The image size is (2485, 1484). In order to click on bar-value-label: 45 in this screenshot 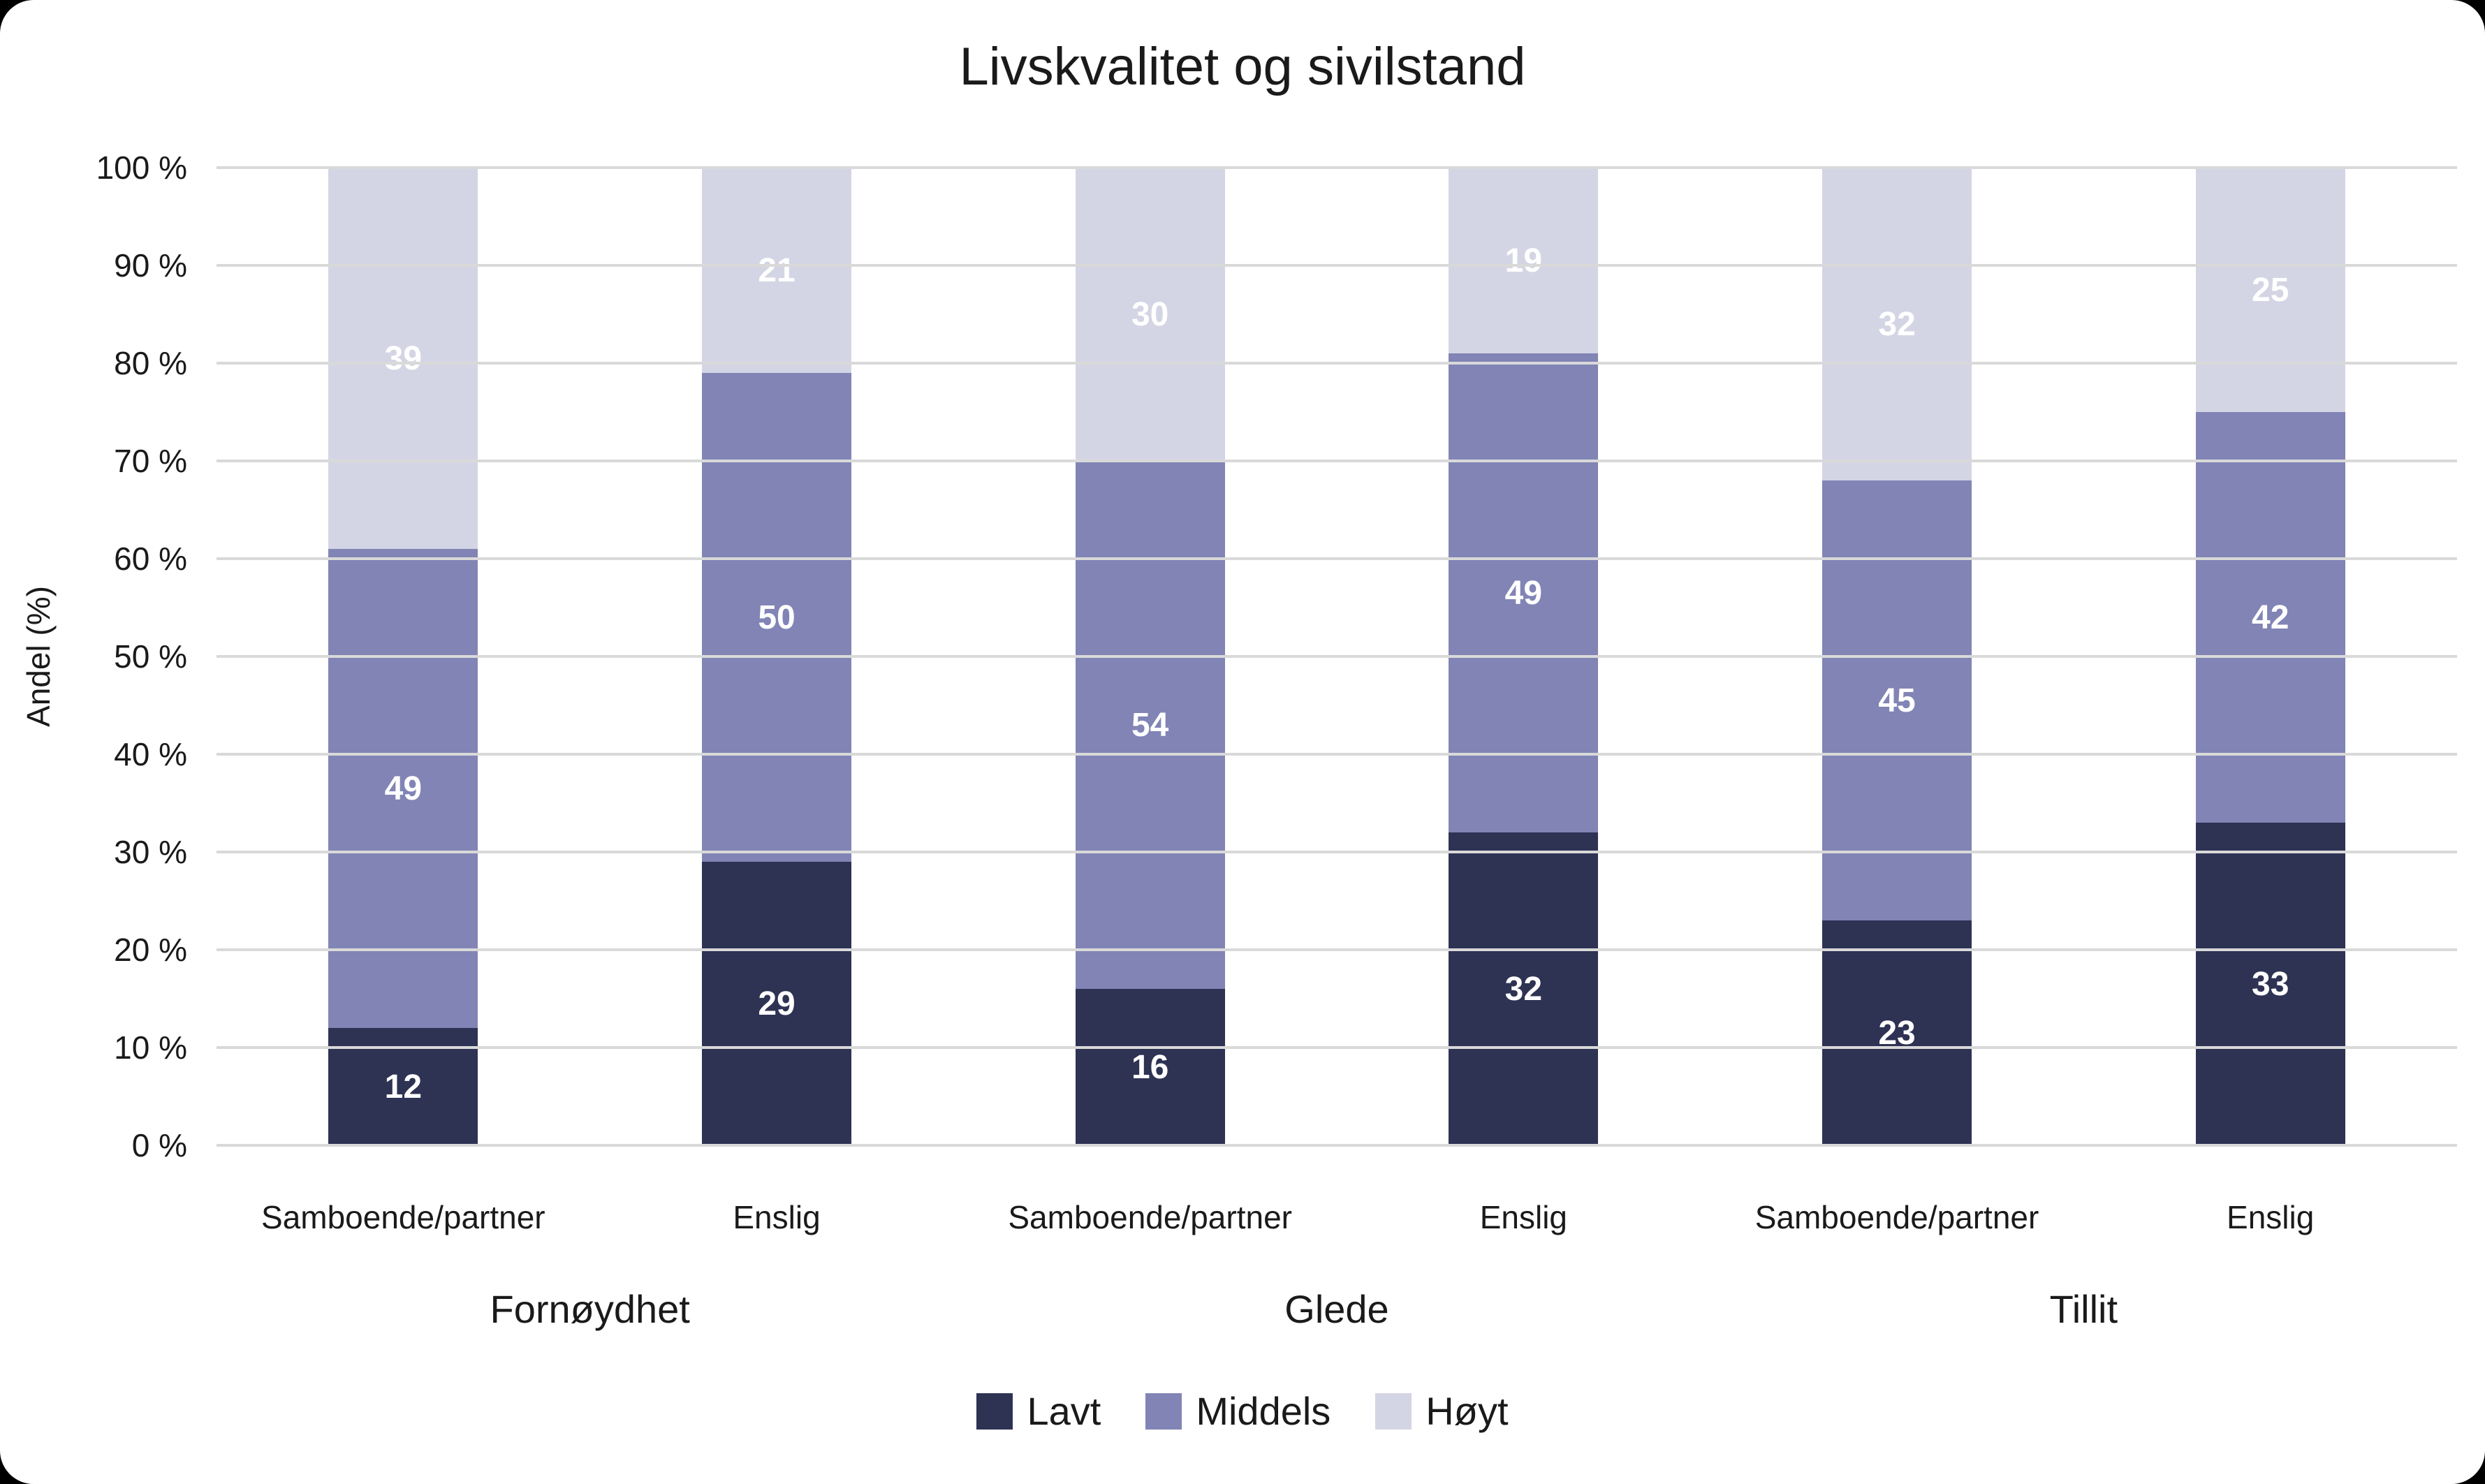, I will do `click(1897, 700)`.